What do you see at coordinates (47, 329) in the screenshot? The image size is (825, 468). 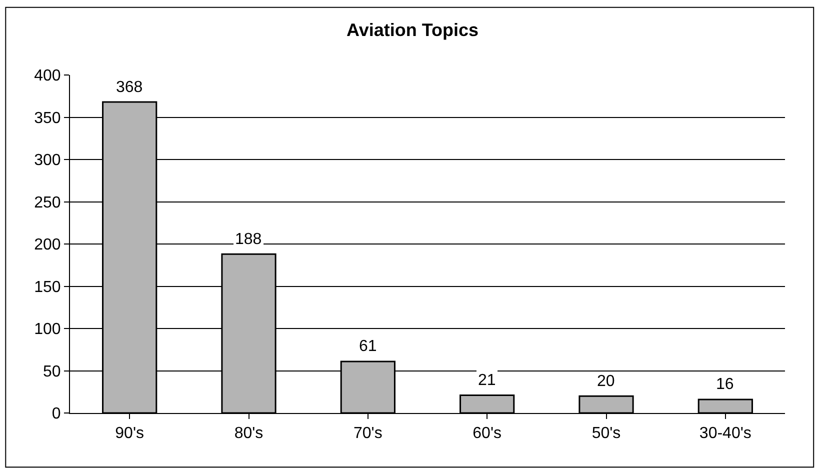 I see `y-tick-label: 100` at bounding box center [47, 329].